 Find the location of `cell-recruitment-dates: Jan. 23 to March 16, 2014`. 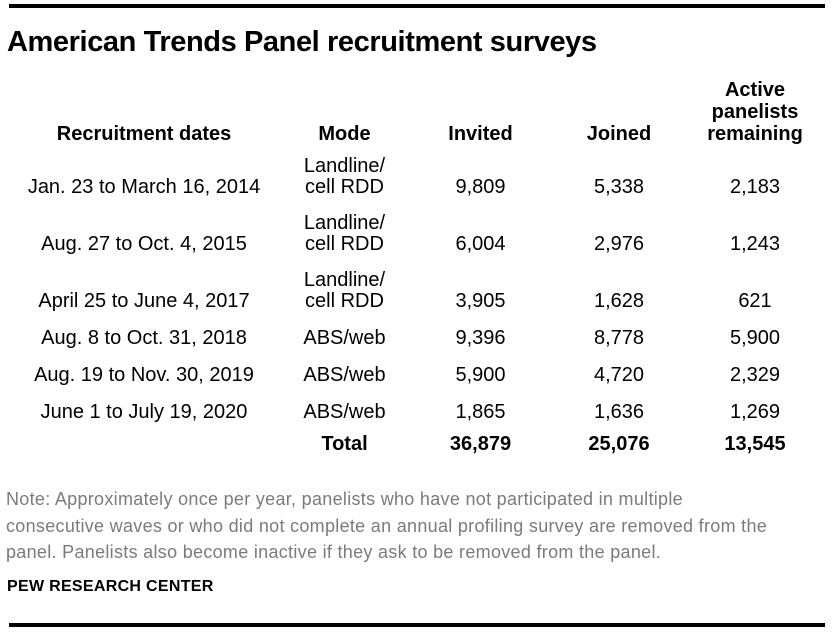

cell-recruitment-dates: Jan. 23 to March 16, 2014 is located at coordinates (144, 187).